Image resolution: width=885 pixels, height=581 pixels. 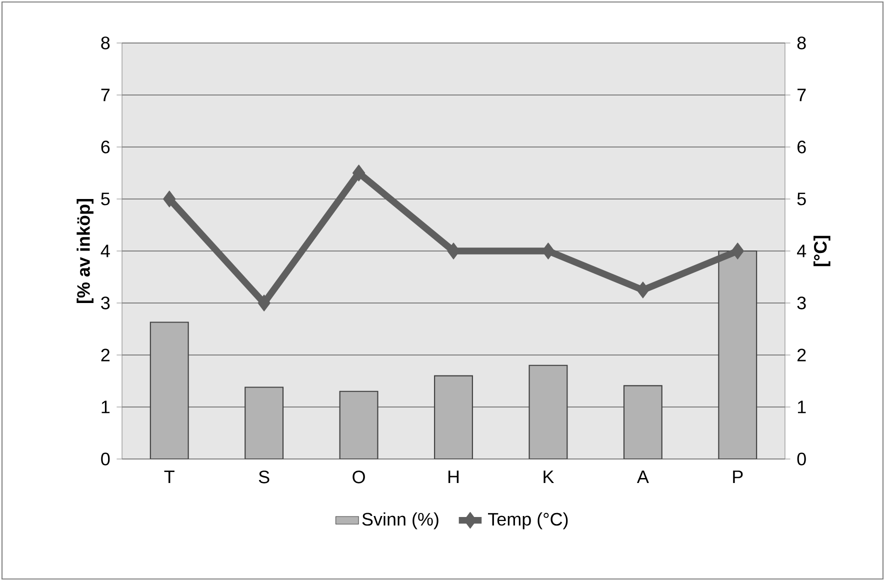 What do you see at coordinates (528, 521) in the screenshot?
I see `legend-label: Temp (°C)` at bounding box center [528, 521].